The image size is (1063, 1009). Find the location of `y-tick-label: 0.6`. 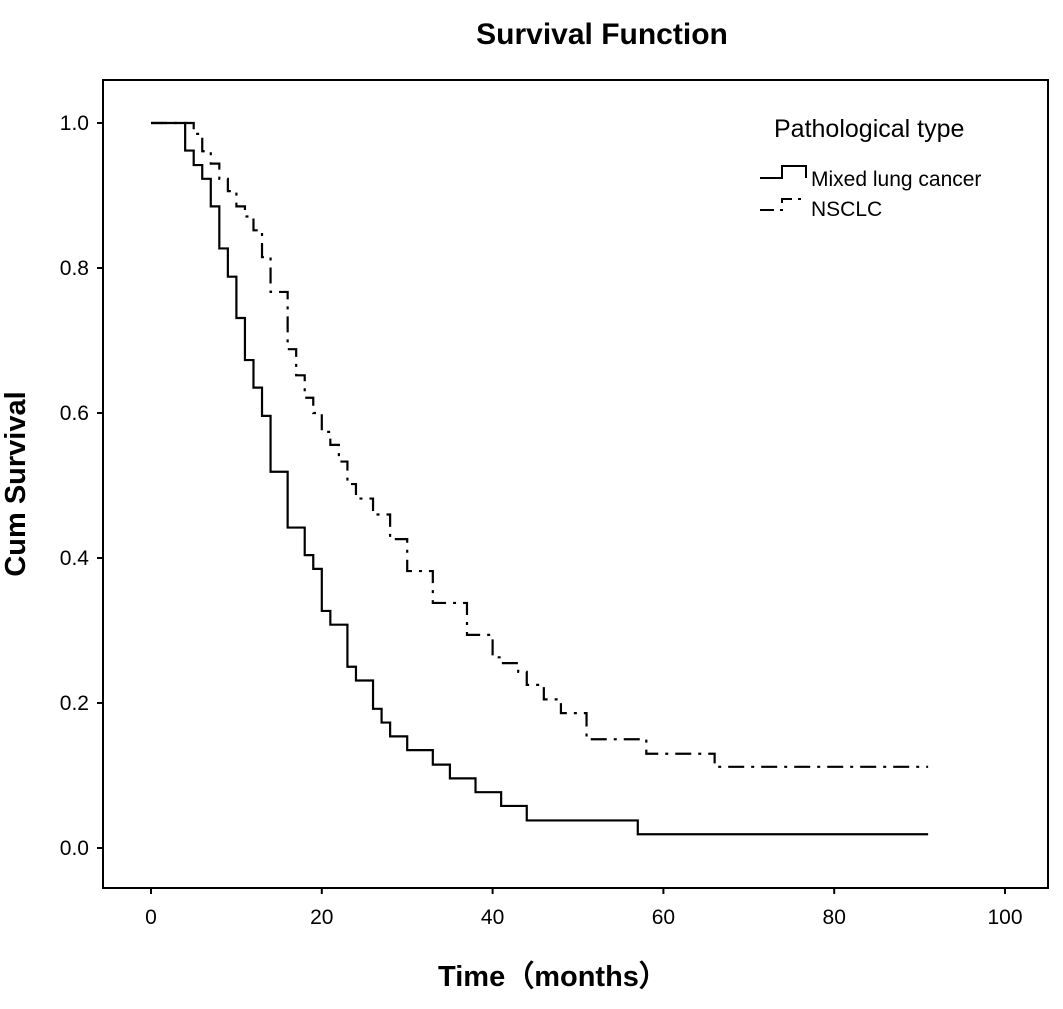

y-tick-label: 0.6 is located at coordinates (74, 413).